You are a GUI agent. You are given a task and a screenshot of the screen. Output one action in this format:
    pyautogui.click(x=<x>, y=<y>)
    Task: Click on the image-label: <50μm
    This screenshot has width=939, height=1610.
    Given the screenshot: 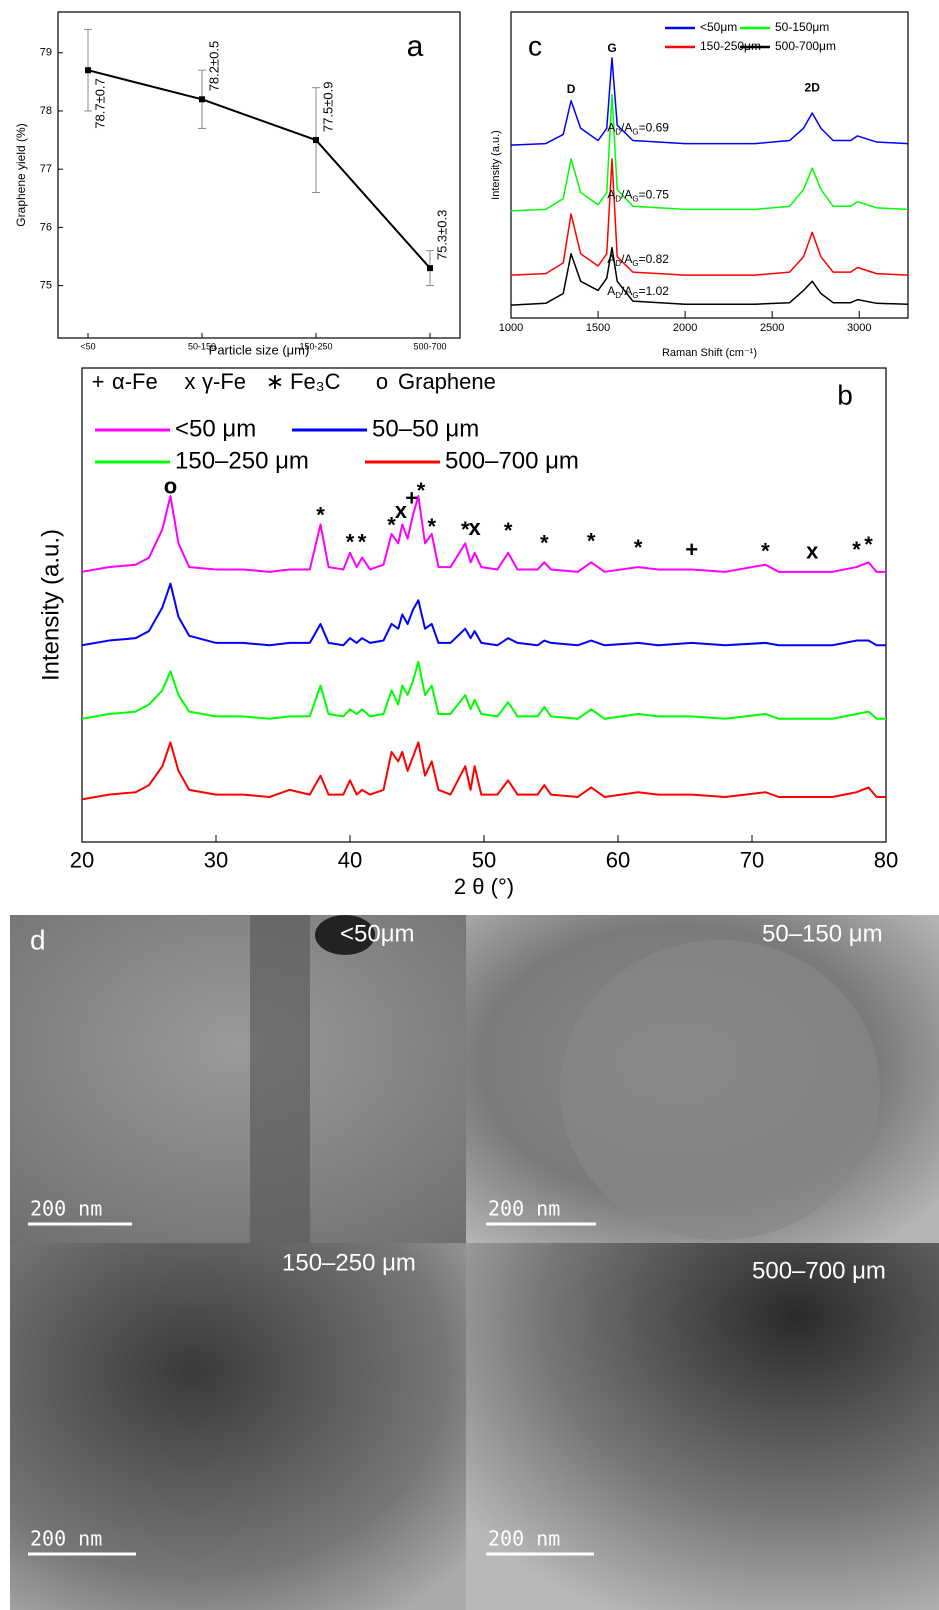 What is the action you would take?
    pyautogui.click(x=377, y=933)
    